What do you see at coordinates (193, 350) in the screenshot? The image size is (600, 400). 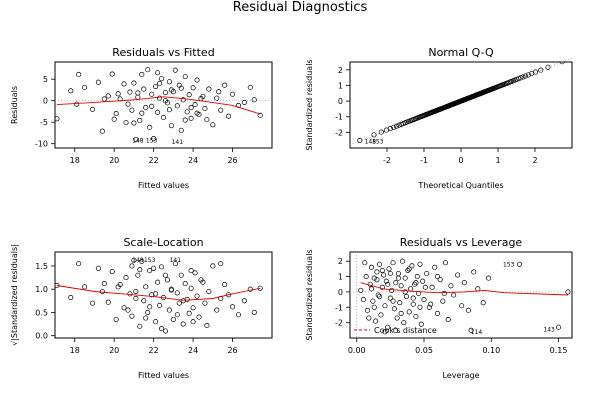 I see `x-tick-label: 24` at bounding box center [193, 350].